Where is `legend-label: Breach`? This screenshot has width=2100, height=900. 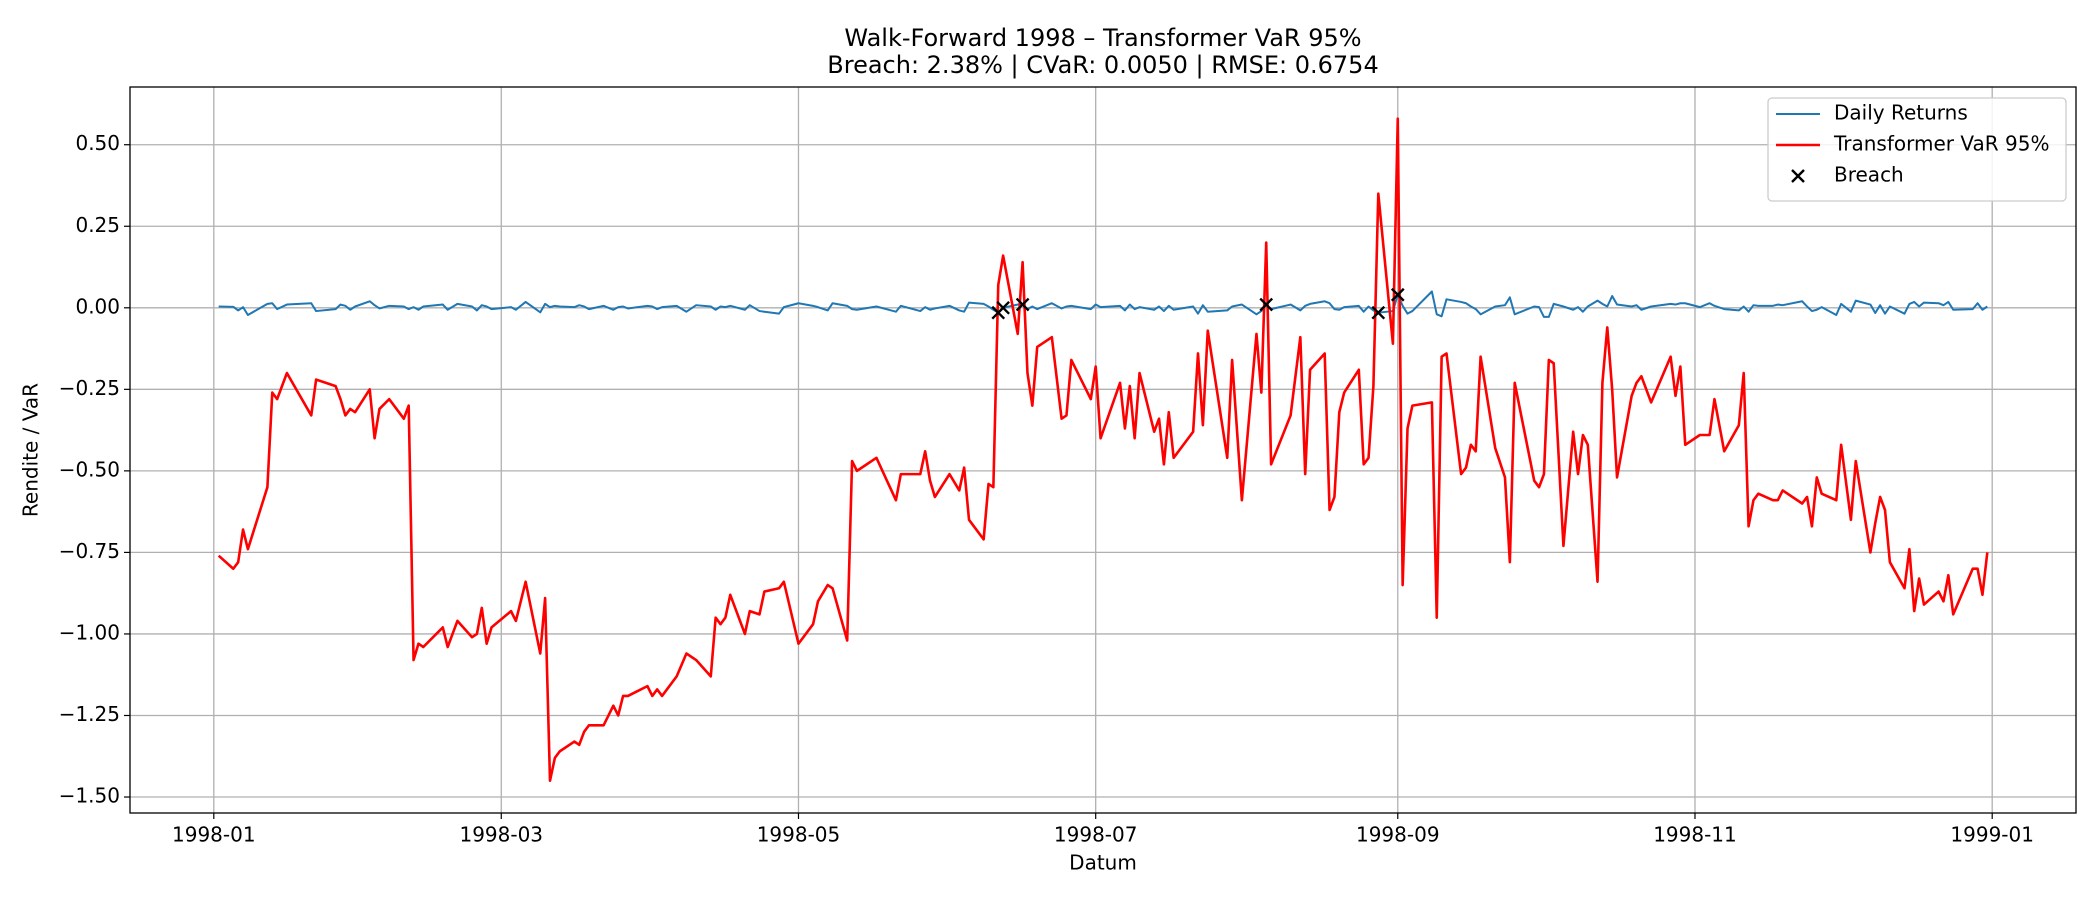 legend-label: Breach is located at coordinates (1869, 175).